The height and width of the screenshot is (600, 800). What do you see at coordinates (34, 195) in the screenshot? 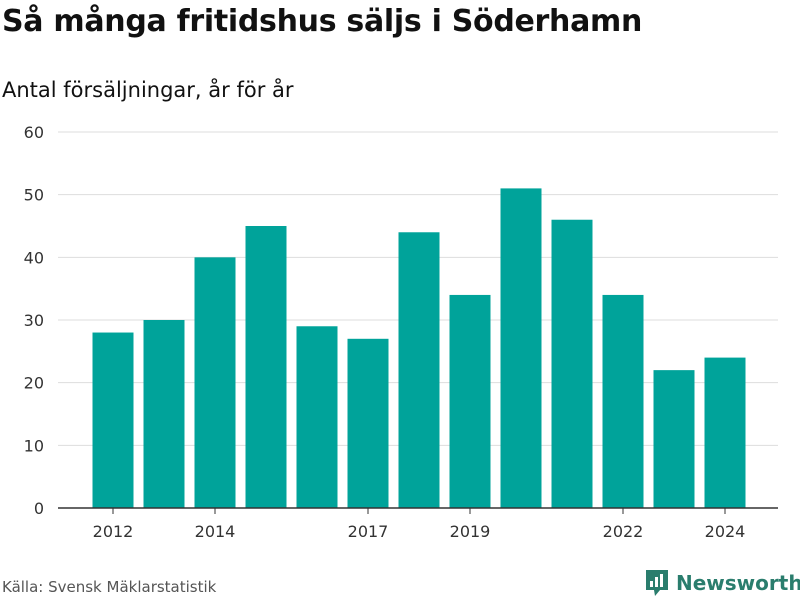
I see `y-tick-label: 50` at bounding box center [34, 195].